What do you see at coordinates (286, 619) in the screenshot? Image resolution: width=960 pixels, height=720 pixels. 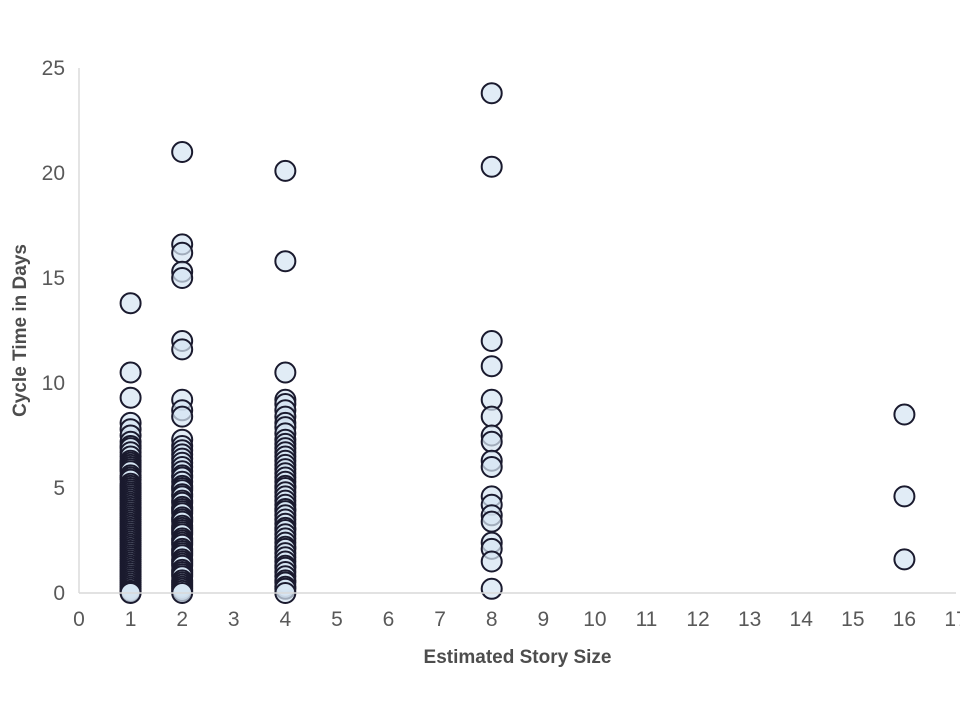 I see `x-tick-label: 4` at bounding box center [286, 619].